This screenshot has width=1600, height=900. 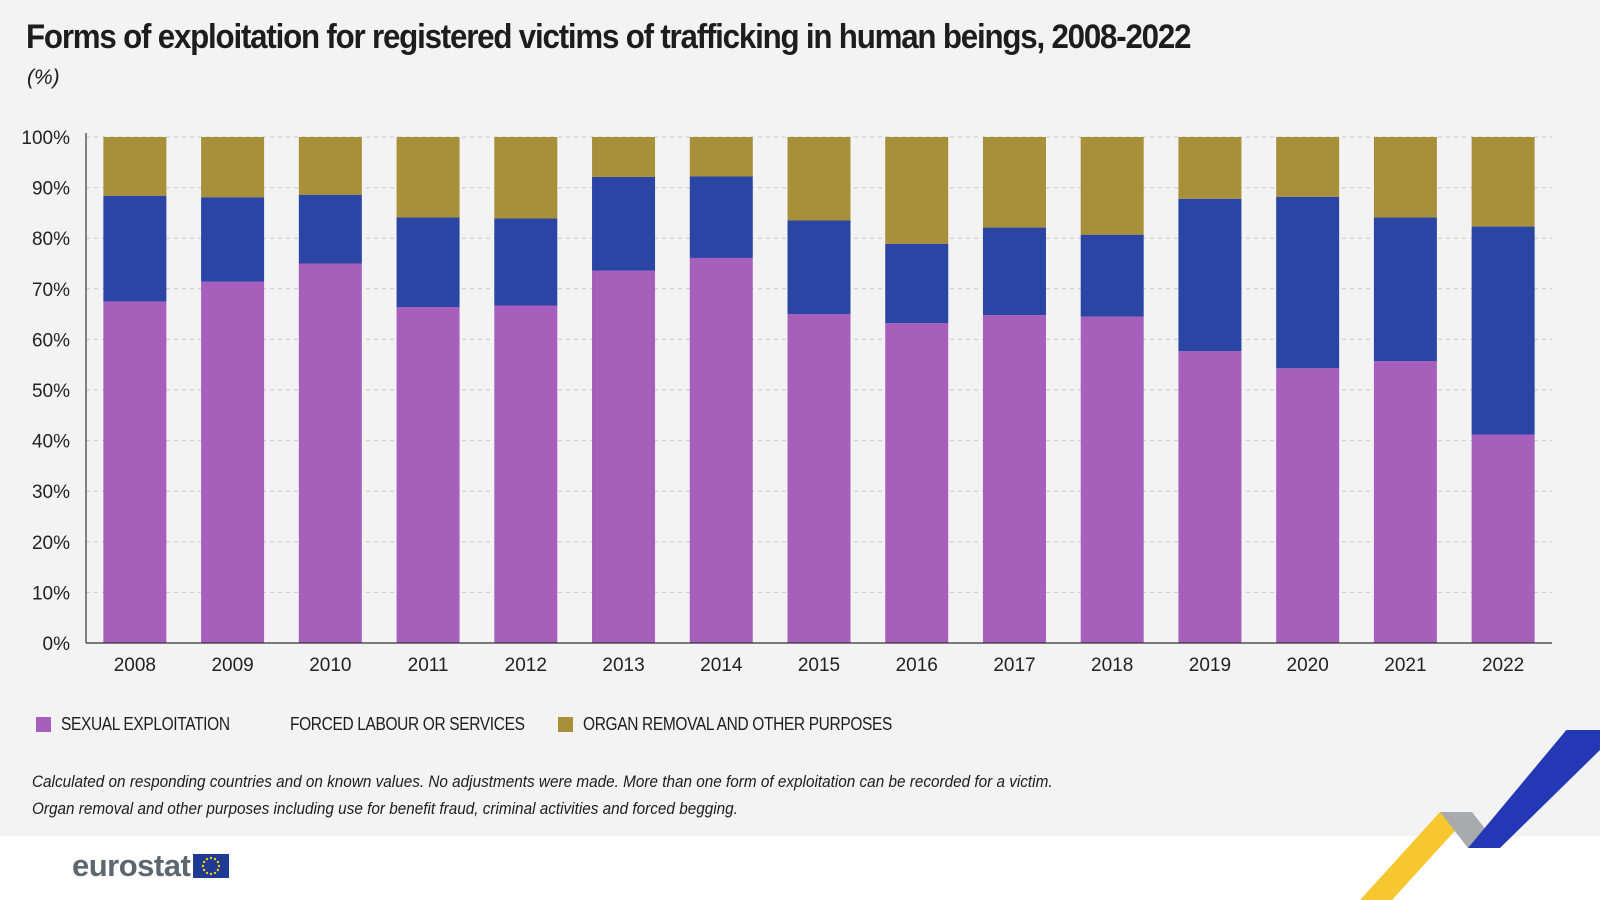 What do you see at coordinates (1308, 665) in the screenshot?
I see `x-tick-label: 2020` at bounding box center [1308, 665].